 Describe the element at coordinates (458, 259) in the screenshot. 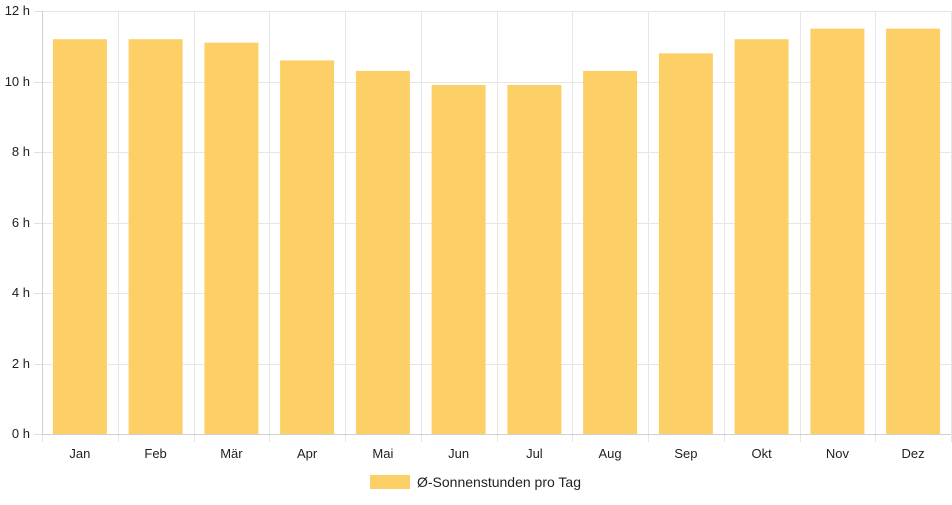

I see `bar-jun` at that location.